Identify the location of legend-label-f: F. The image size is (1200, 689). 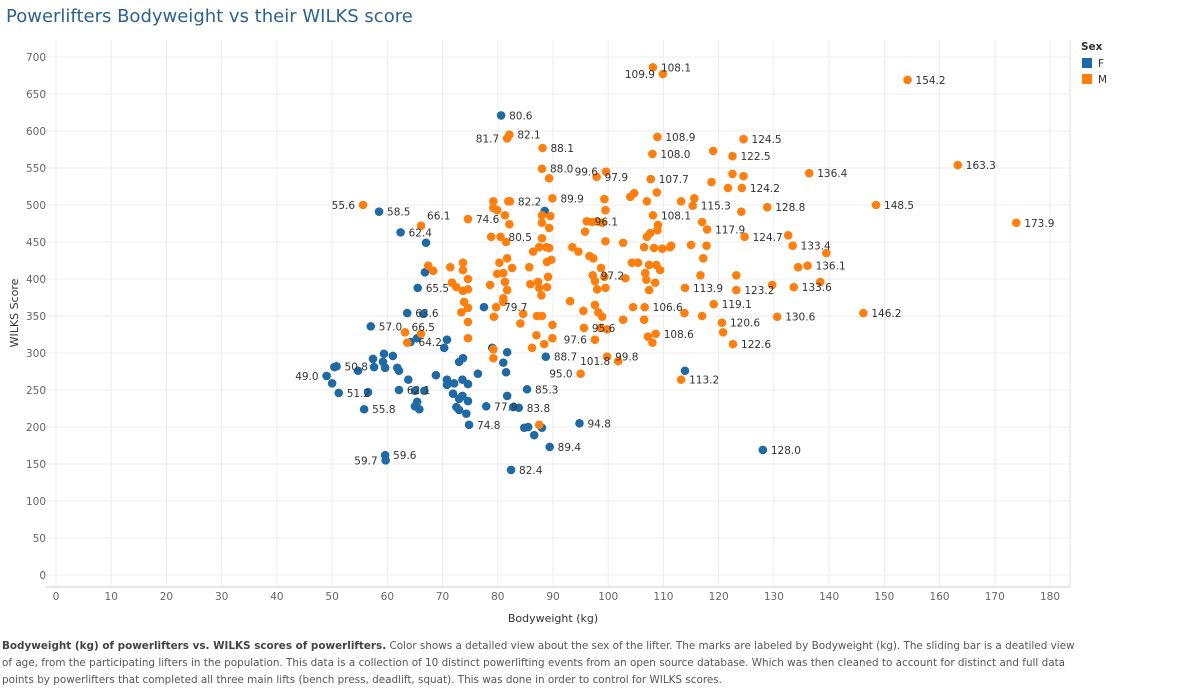
(1101, 64).